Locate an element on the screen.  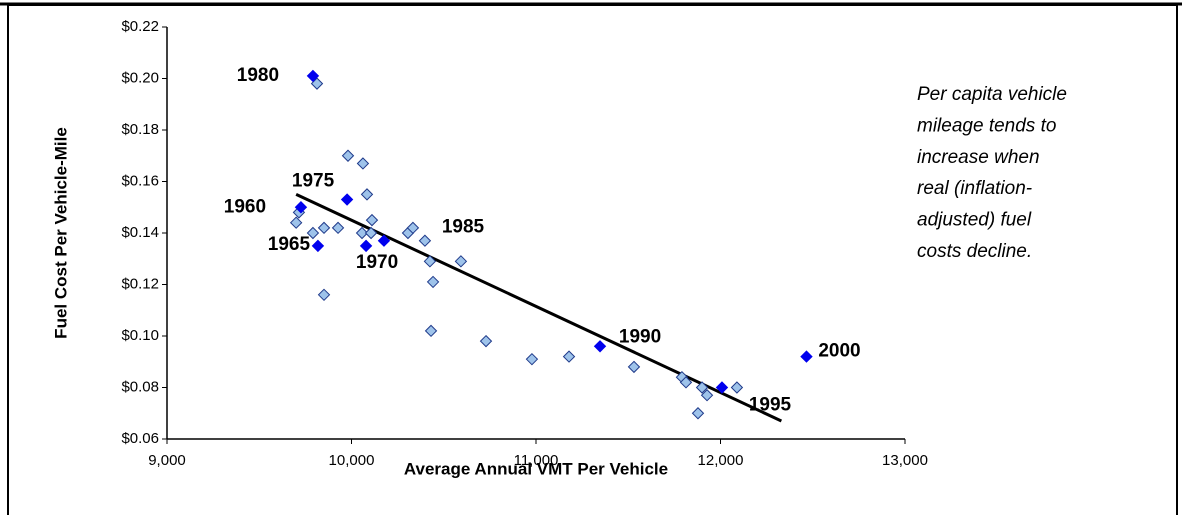
point-label: 1980 is located at coordinates (258, 75).